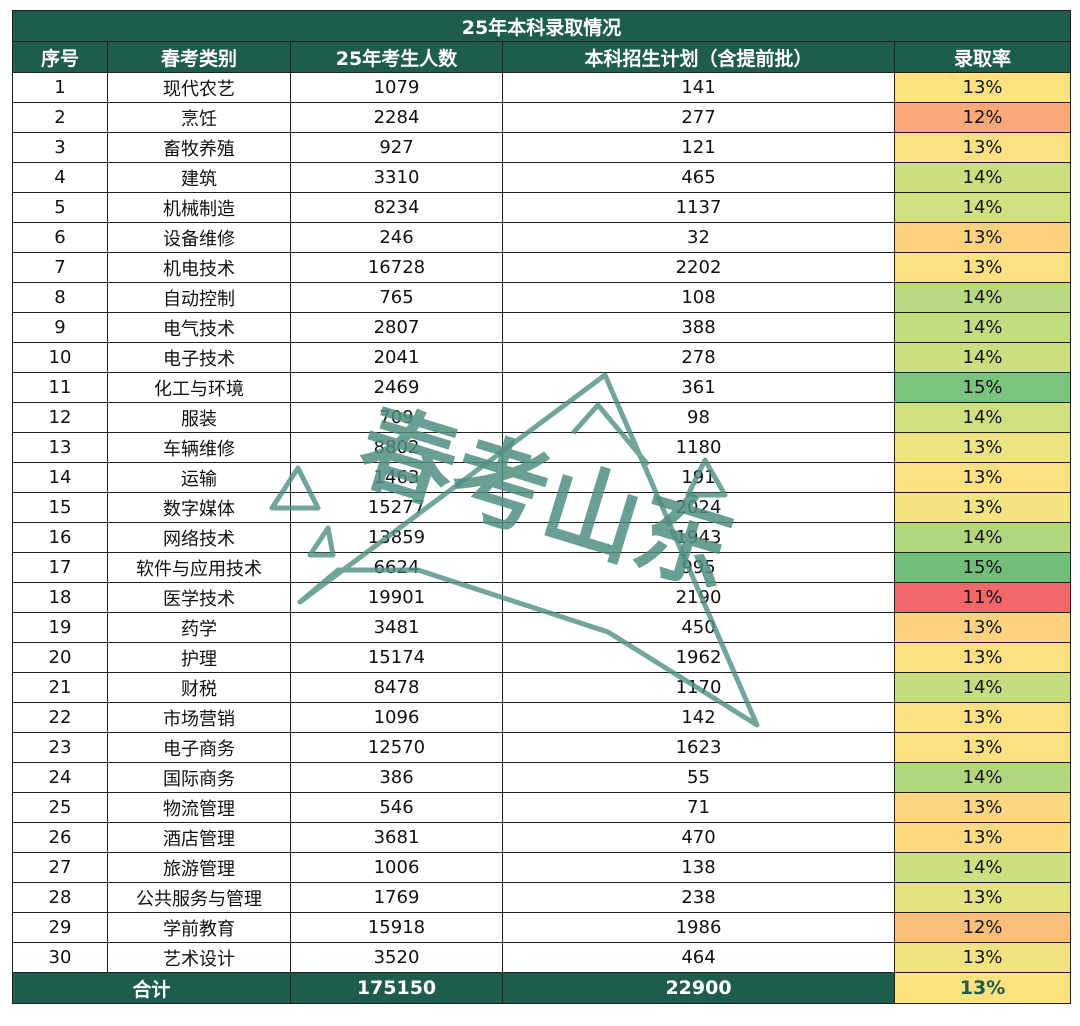 This screenshot has height=1026, width=1080. I want to click on table-row: 9 电气技术 2807 388 14%, so click(542, 327).